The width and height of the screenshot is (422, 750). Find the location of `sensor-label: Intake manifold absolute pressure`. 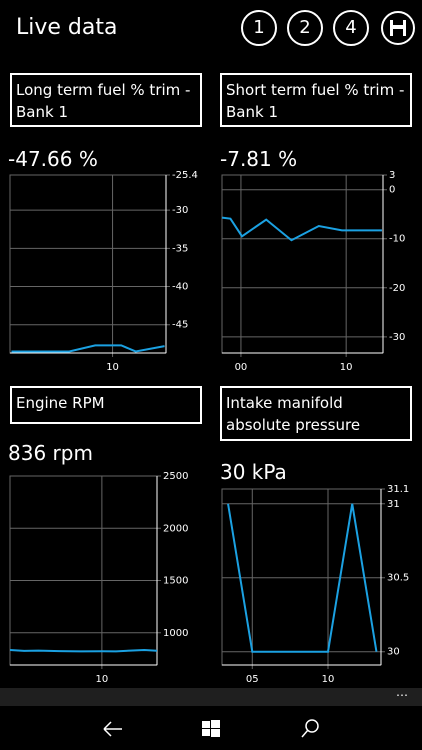

sensor-label: Intake manifold absolute pressure is located at coordinates (316, 413).